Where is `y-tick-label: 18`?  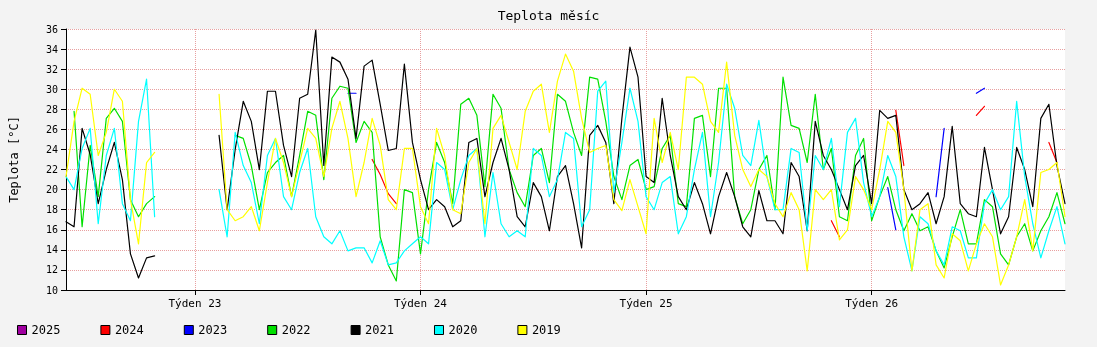
y-tick-label: 18 is located at coordinates (51, 210).